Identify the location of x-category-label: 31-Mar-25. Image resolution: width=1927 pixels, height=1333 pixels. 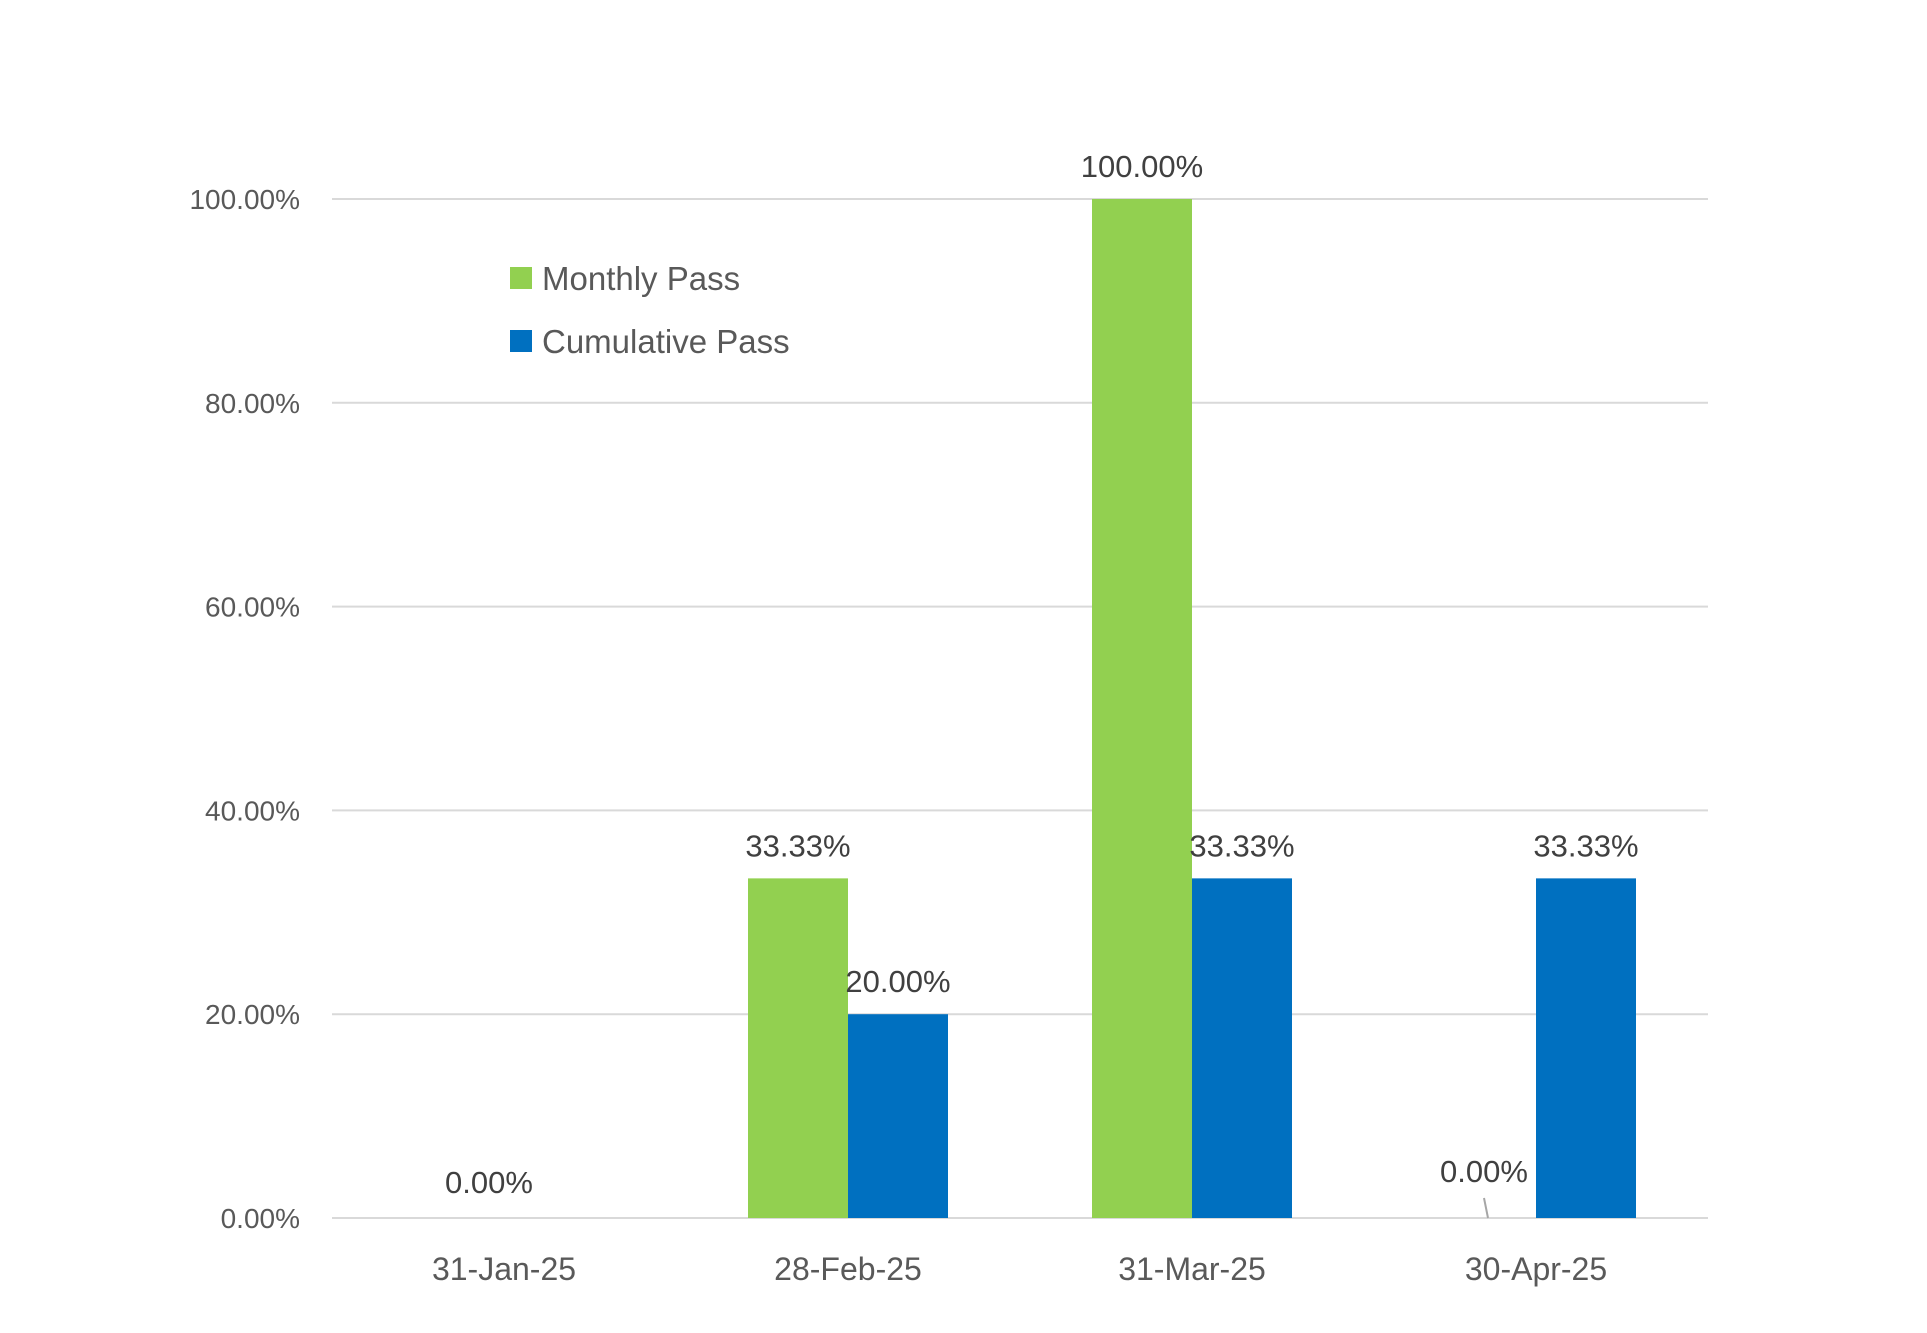
(1192, 1269).